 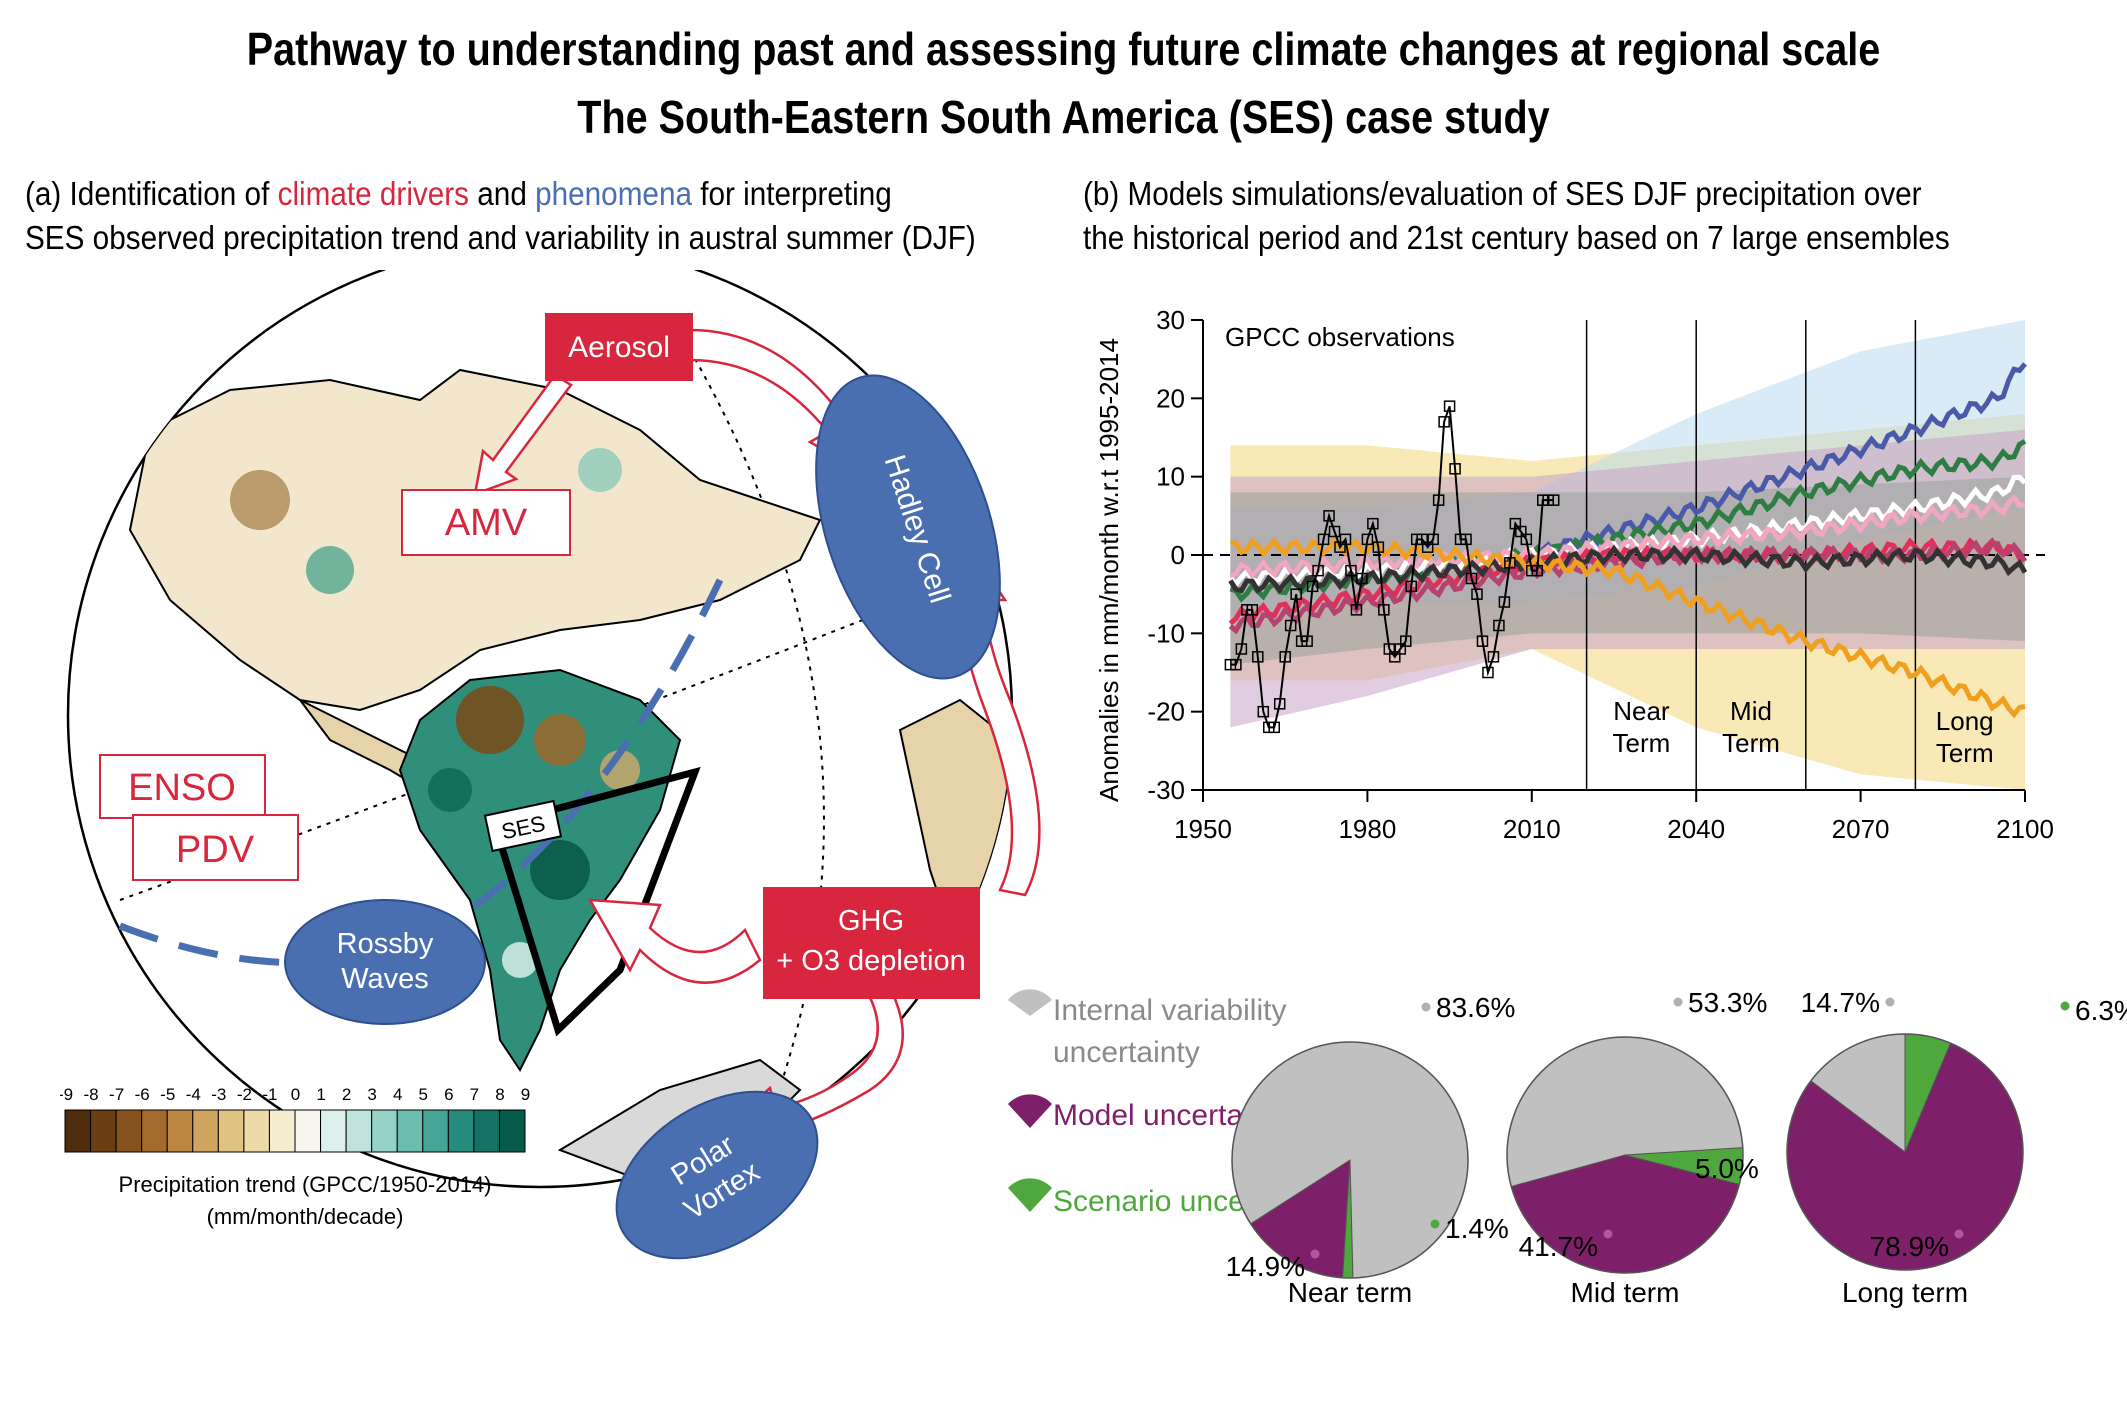 I want to click on colorbar-tick-label: -9, so click(x=66, y=1094).